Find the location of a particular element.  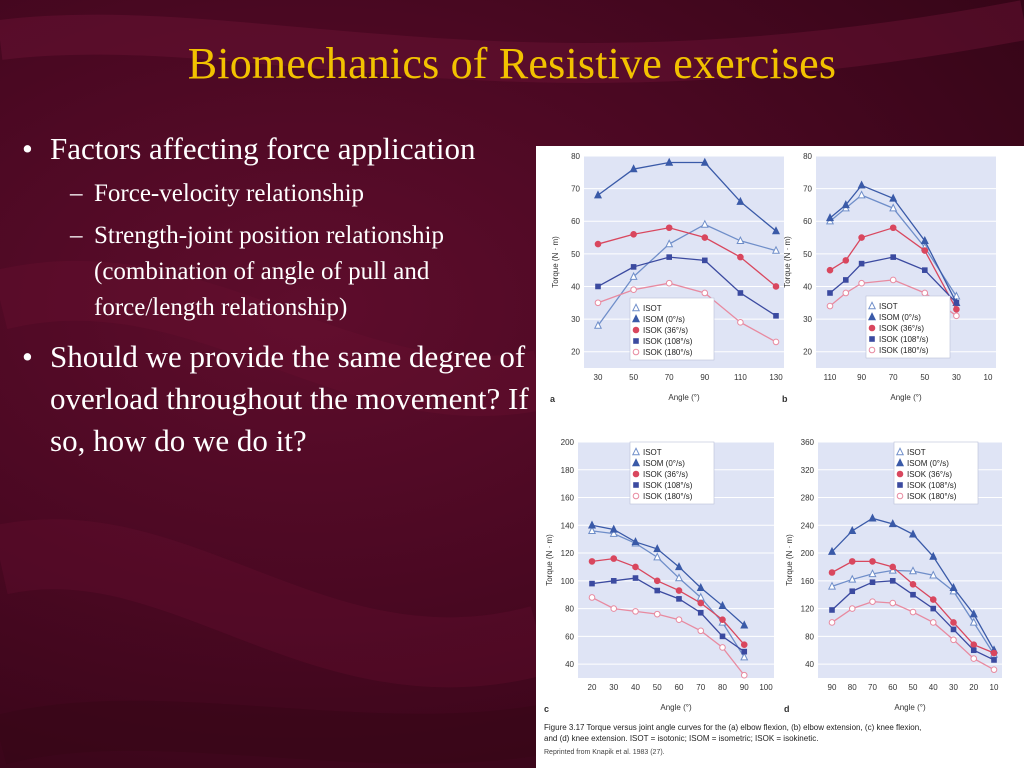

x-tick-label: 30 is located at coordinates (598, 377).